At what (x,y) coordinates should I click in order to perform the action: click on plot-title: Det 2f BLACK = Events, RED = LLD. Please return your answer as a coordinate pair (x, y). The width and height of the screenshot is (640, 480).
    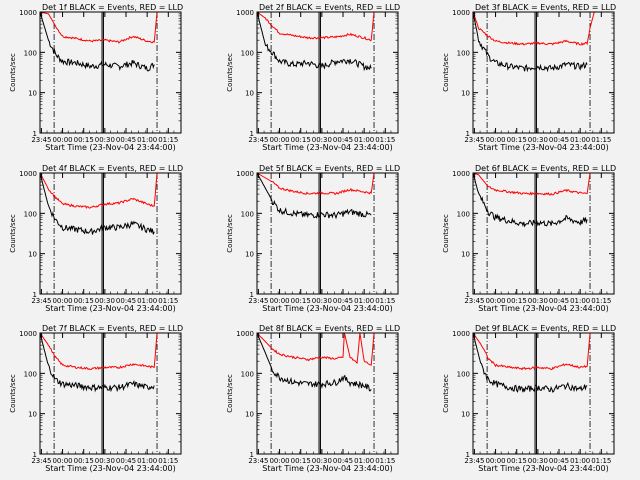
    Looking at the image, I should click on (329, 7).